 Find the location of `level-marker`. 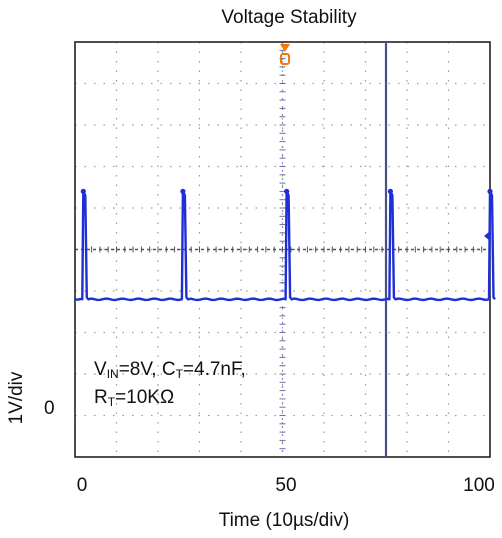

level-marker is located at coordinates (487, 236).